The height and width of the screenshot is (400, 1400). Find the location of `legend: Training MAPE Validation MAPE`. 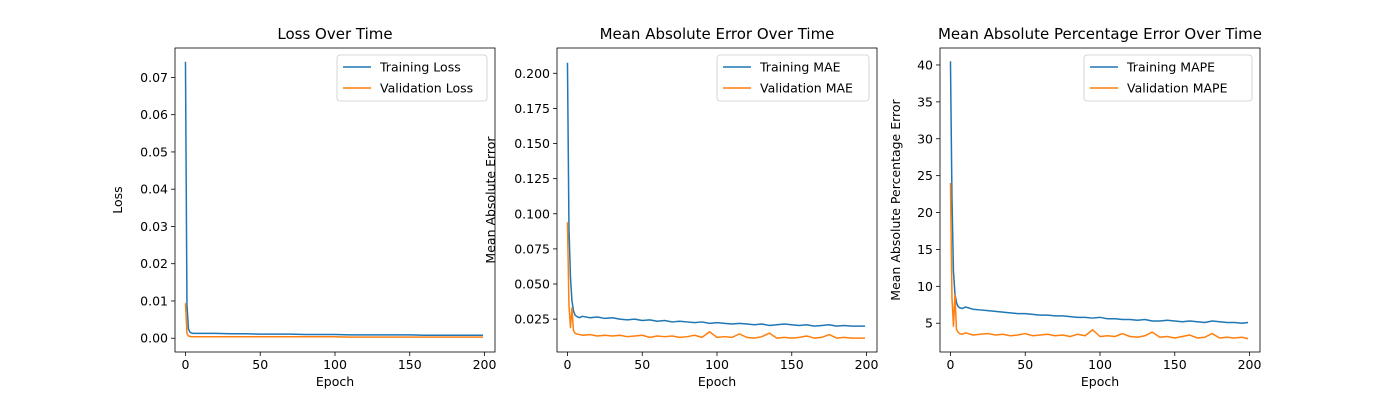

legend: Training MAPE Validation MAPE is located at coordinates (1168, 78).